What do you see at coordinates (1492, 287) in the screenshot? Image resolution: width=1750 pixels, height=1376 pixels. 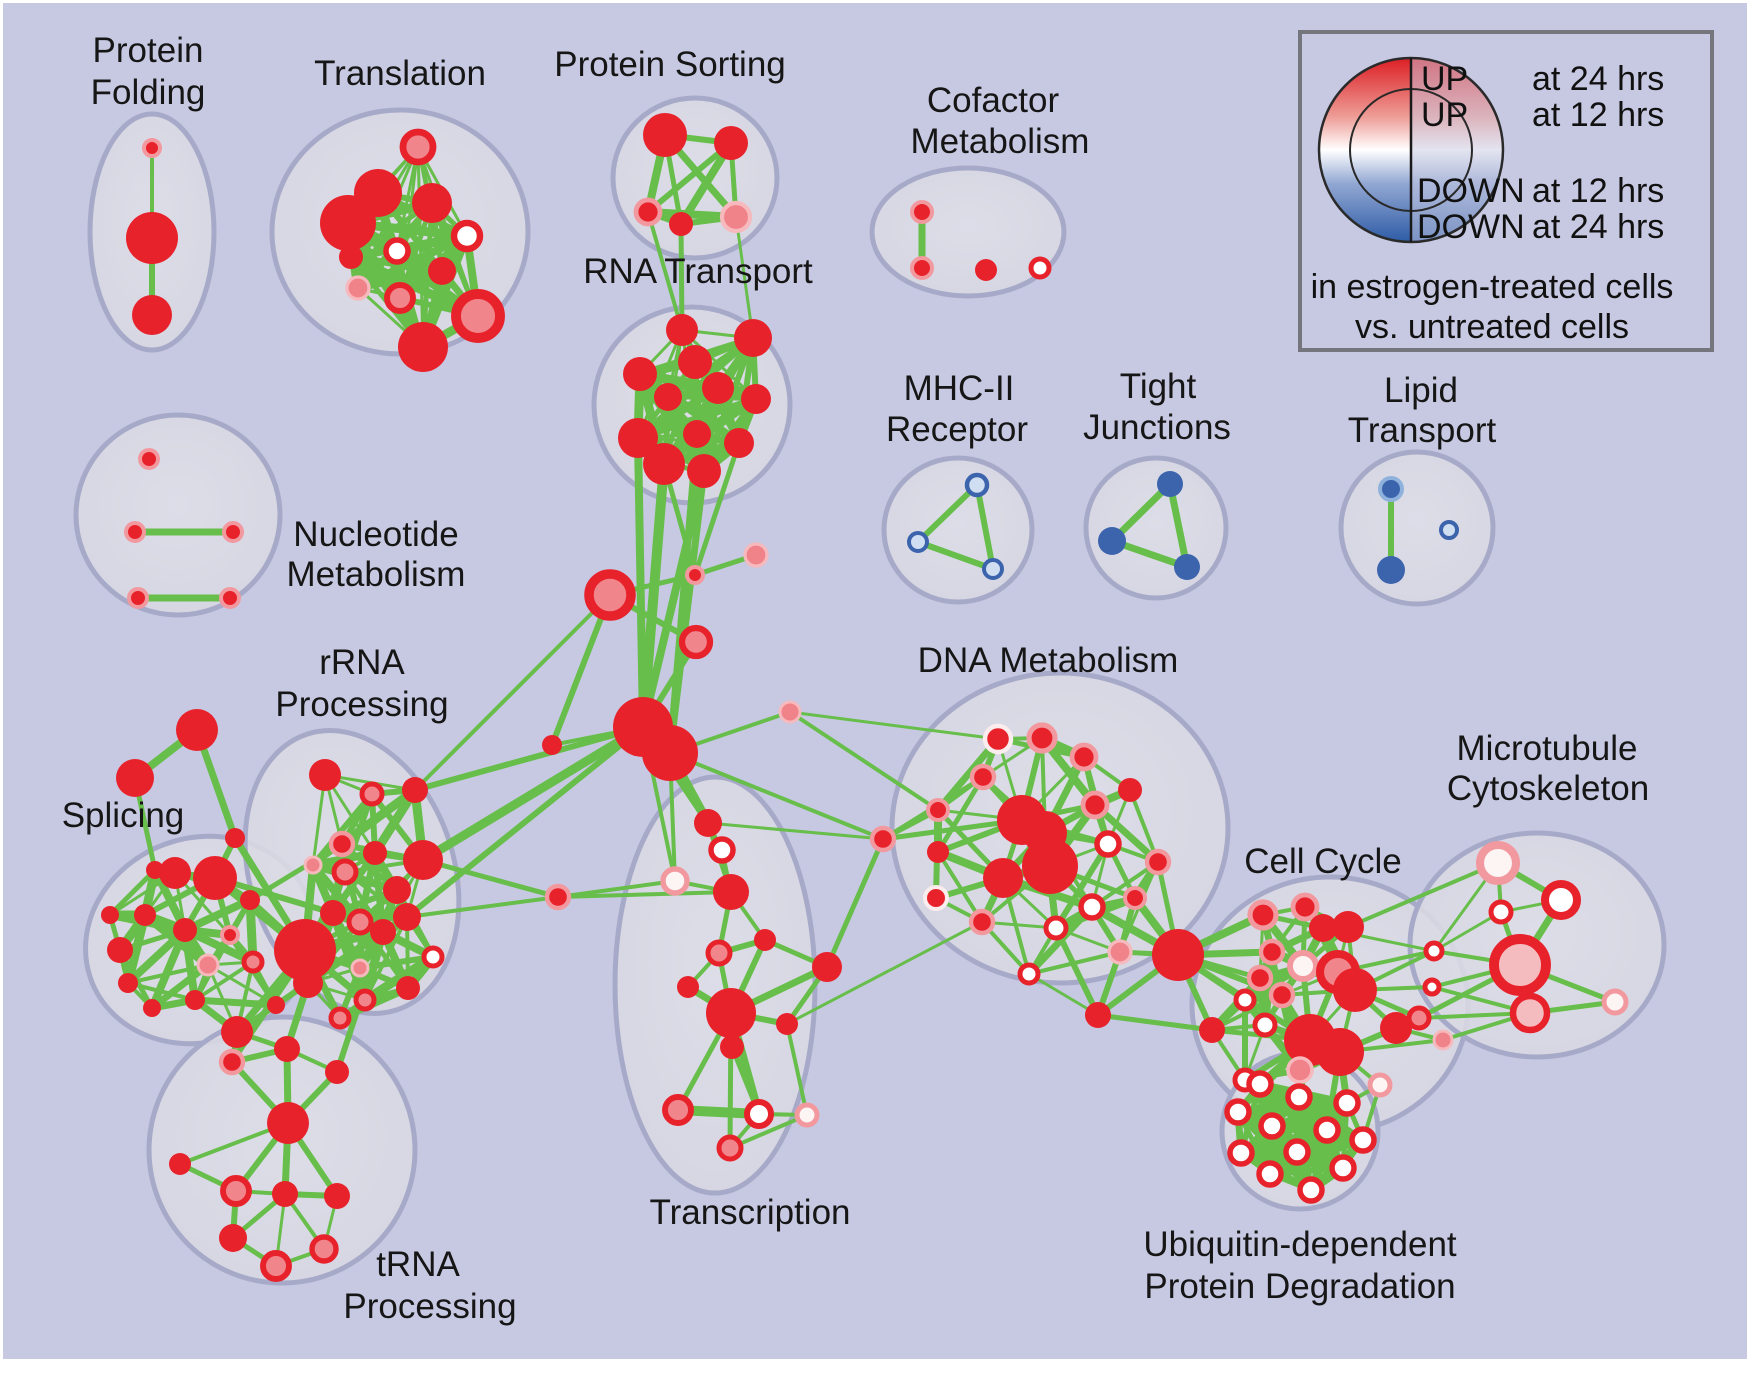 I see `legend-caption-line1: in estrogen-treated cells` at bounding box center [1492, 287].